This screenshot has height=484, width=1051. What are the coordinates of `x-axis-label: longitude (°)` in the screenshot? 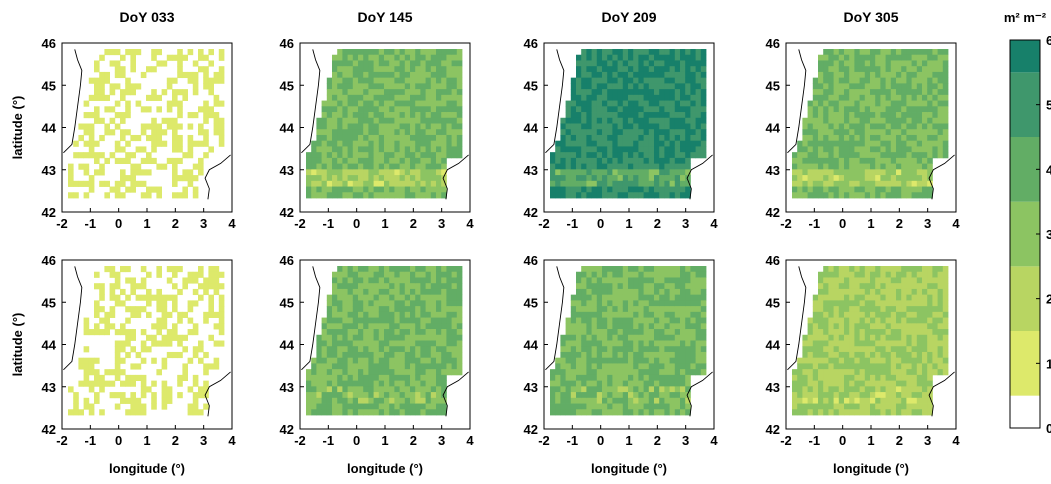 It's located at (147, 468).